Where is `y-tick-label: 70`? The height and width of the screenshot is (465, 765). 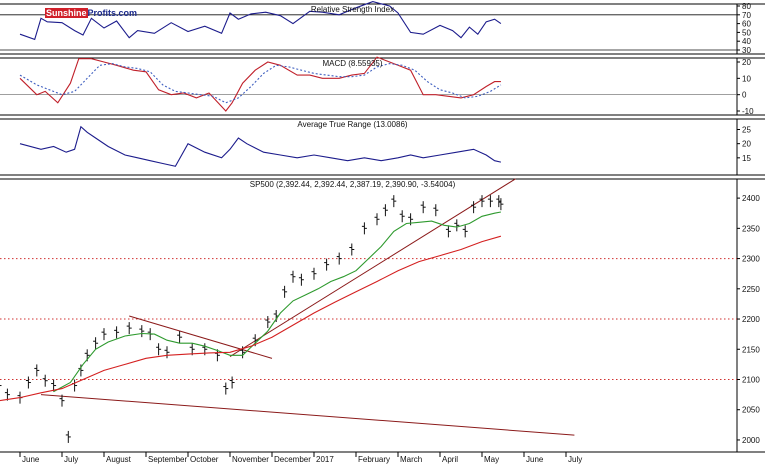
y-tick-label: 70 is located at coordinates (746, 15).